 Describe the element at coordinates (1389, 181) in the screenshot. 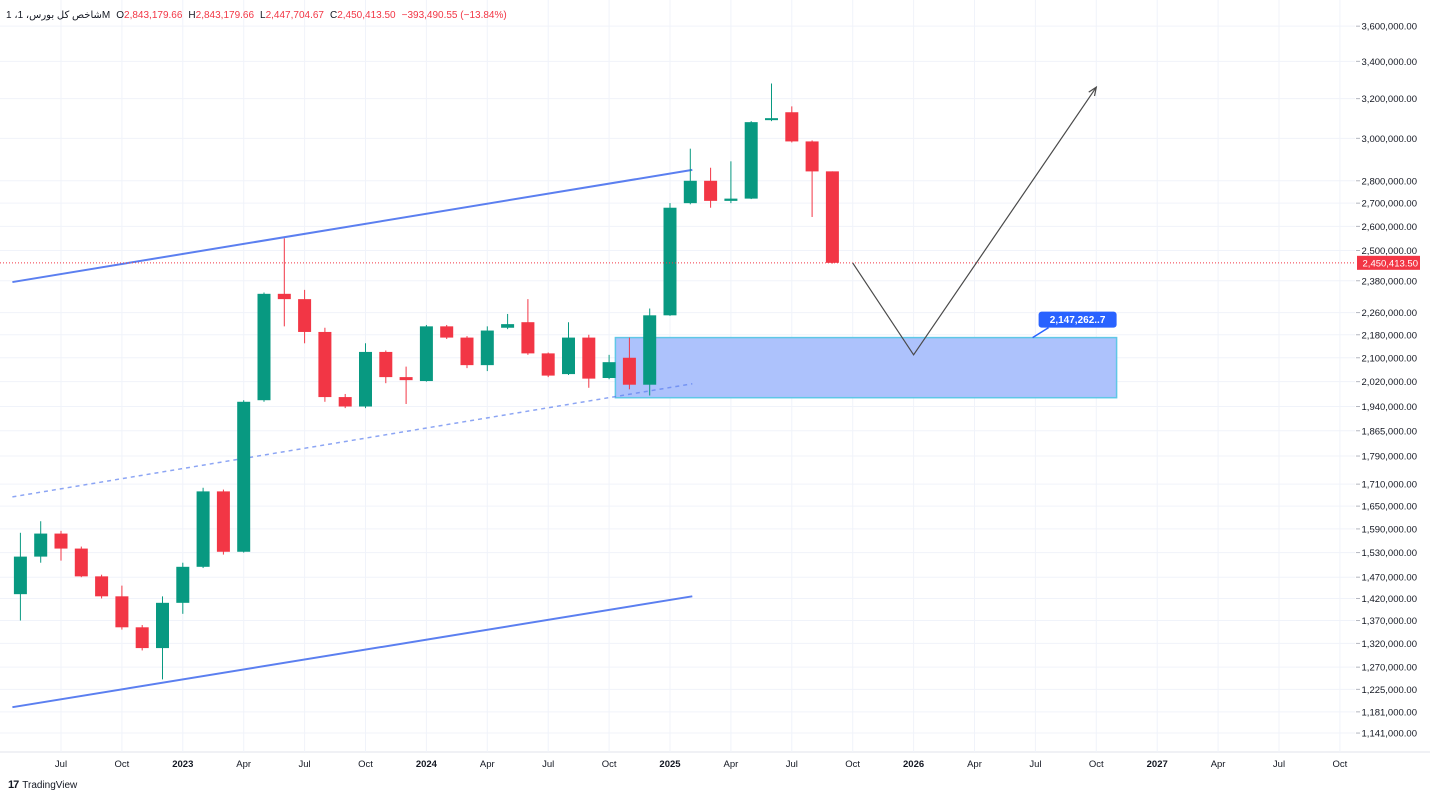

I see `y-tick-label: 2,800,000.00` at that location.